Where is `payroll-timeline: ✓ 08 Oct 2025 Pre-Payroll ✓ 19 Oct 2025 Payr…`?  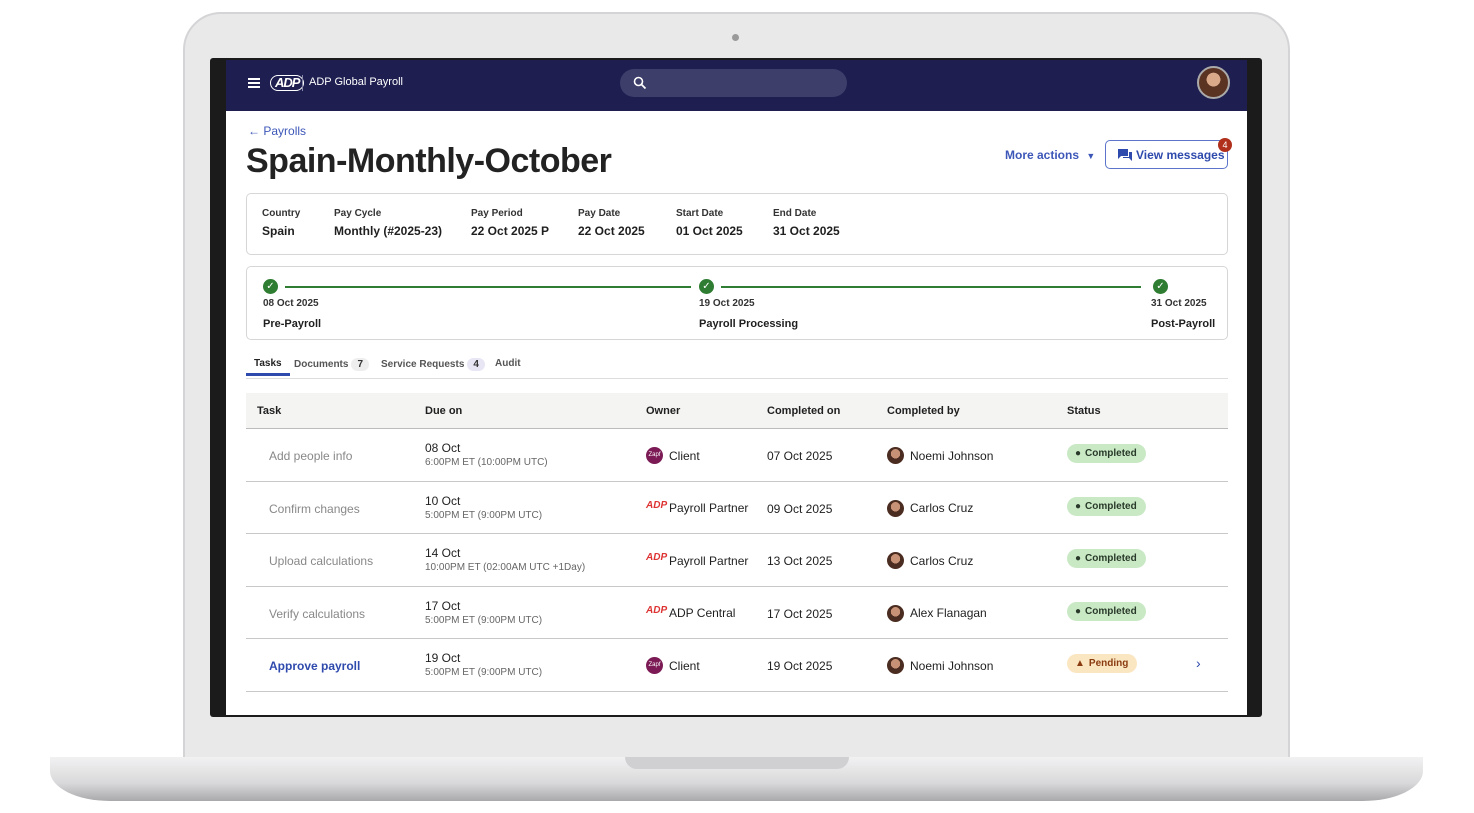 payroll-timeline: ✓ 08 Oct 2025 Pre-Payroll ✓ 19 Oct 2025 Payr… is located at coordinates (737, 303).